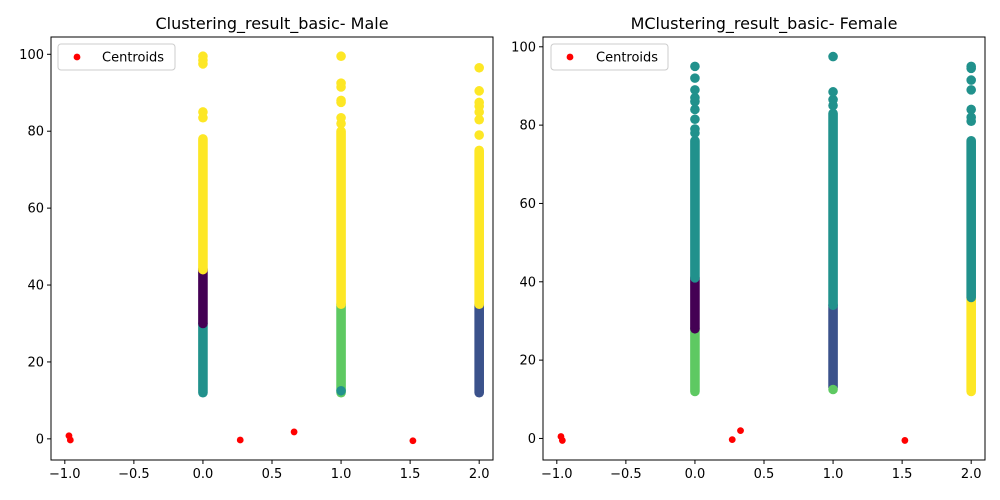 Image resolution: width=1000 pixels, height=500 pixels. Describe the element at coordinates (527, 361) in the screenshot. I see `female-y-tick-label: 20` at that location.